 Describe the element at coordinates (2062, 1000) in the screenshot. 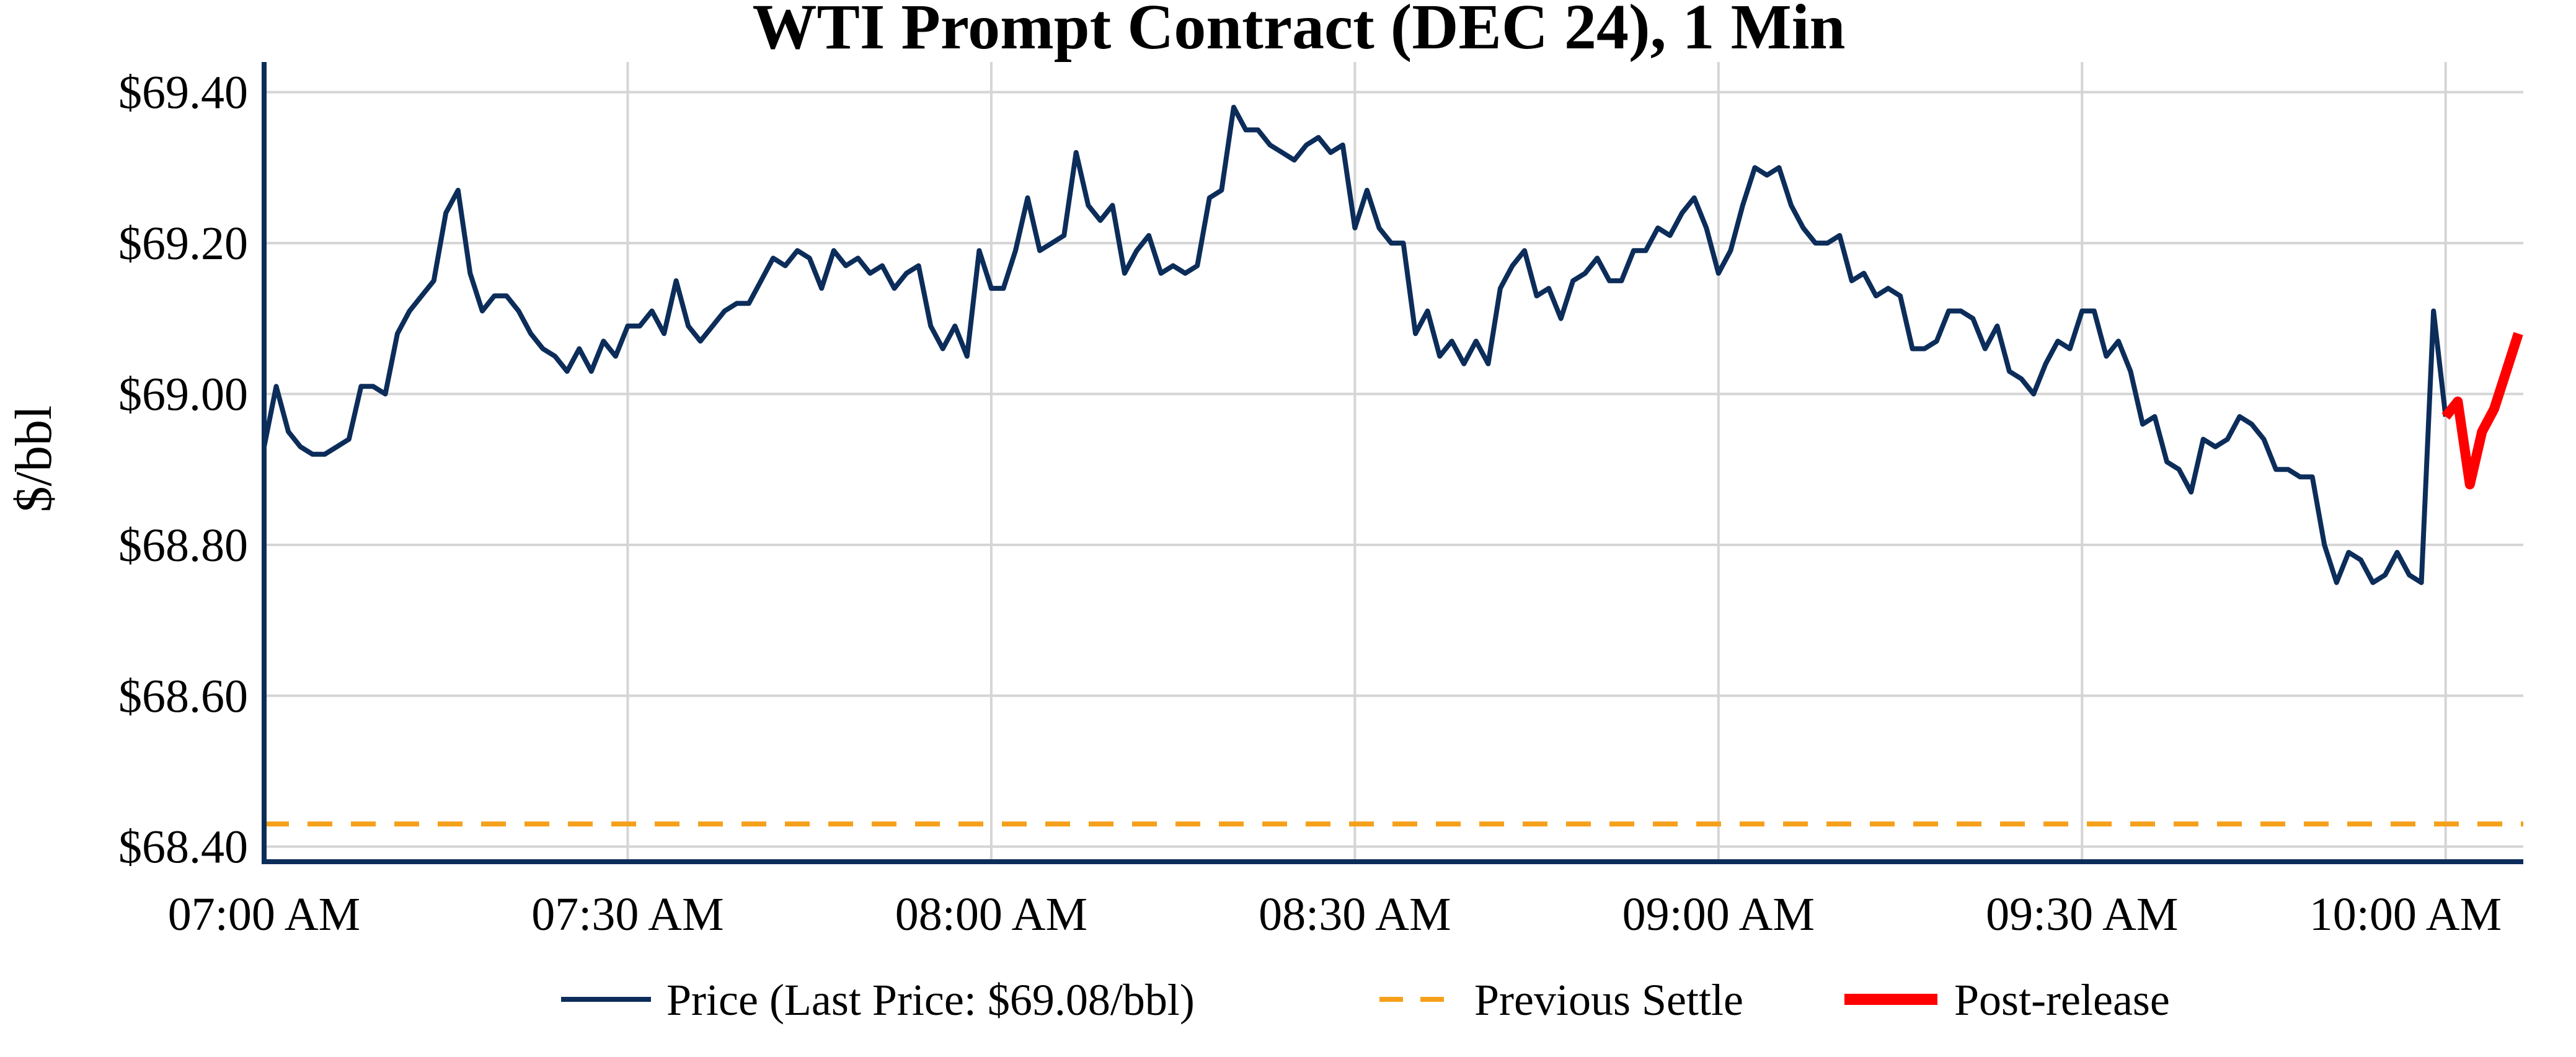

I see `legend-label-post-release: Post-release` at that location.